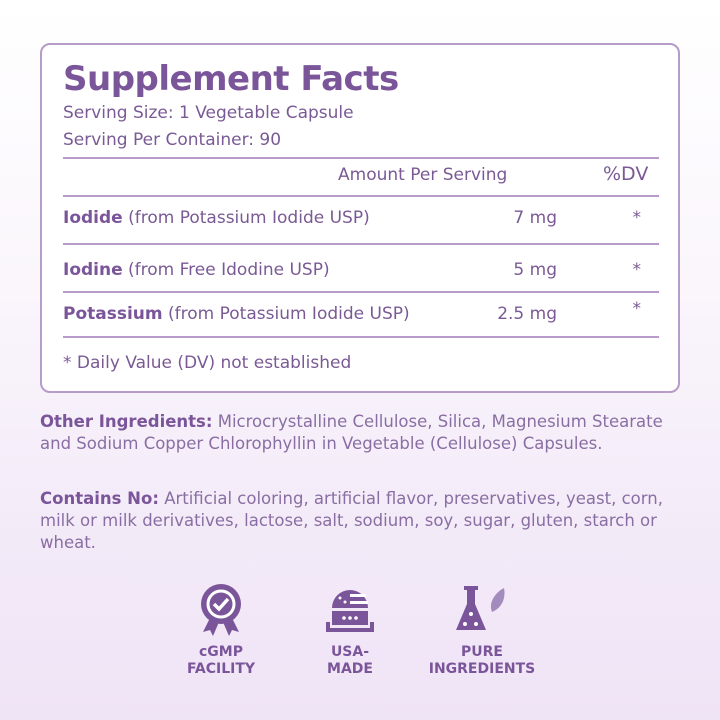  Describe the element at coordinates (93, 270) in the screenshot. I see `nutrient-name: Iodine` at that location.